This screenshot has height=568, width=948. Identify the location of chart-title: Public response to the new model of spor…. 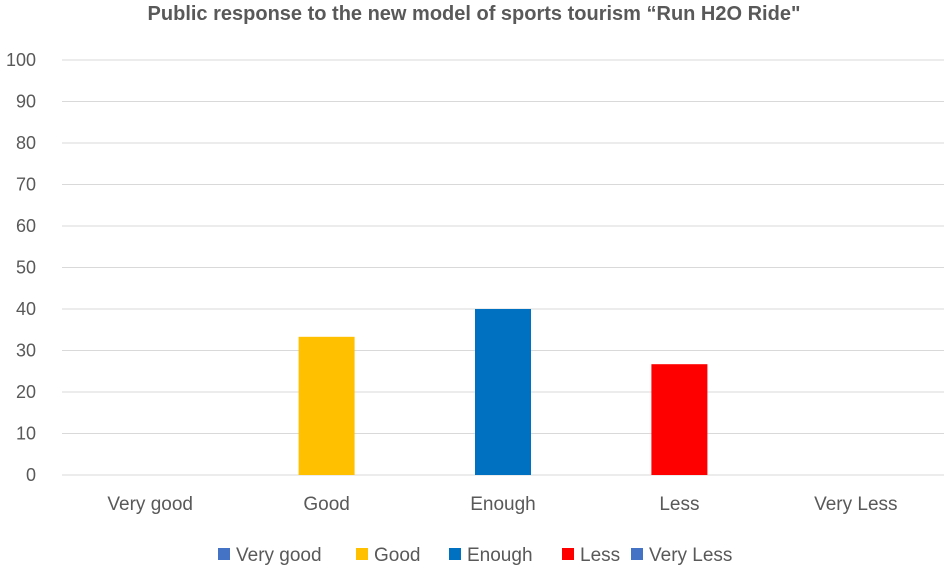
(474, 14).